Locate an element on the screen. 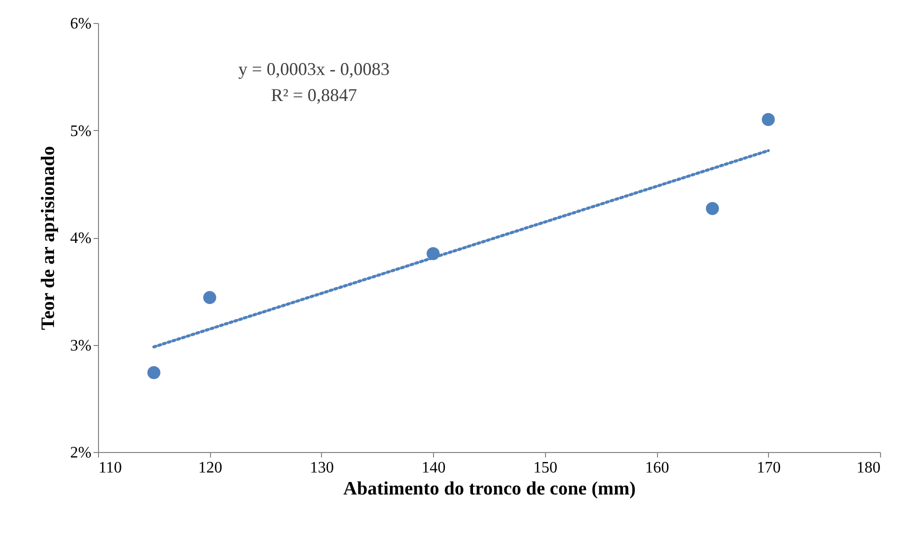 The width and height of the screenshot is (902, 534). x-axis-title: Abatimento do tronco de cone (mm) is located at coordinates (489, 489).